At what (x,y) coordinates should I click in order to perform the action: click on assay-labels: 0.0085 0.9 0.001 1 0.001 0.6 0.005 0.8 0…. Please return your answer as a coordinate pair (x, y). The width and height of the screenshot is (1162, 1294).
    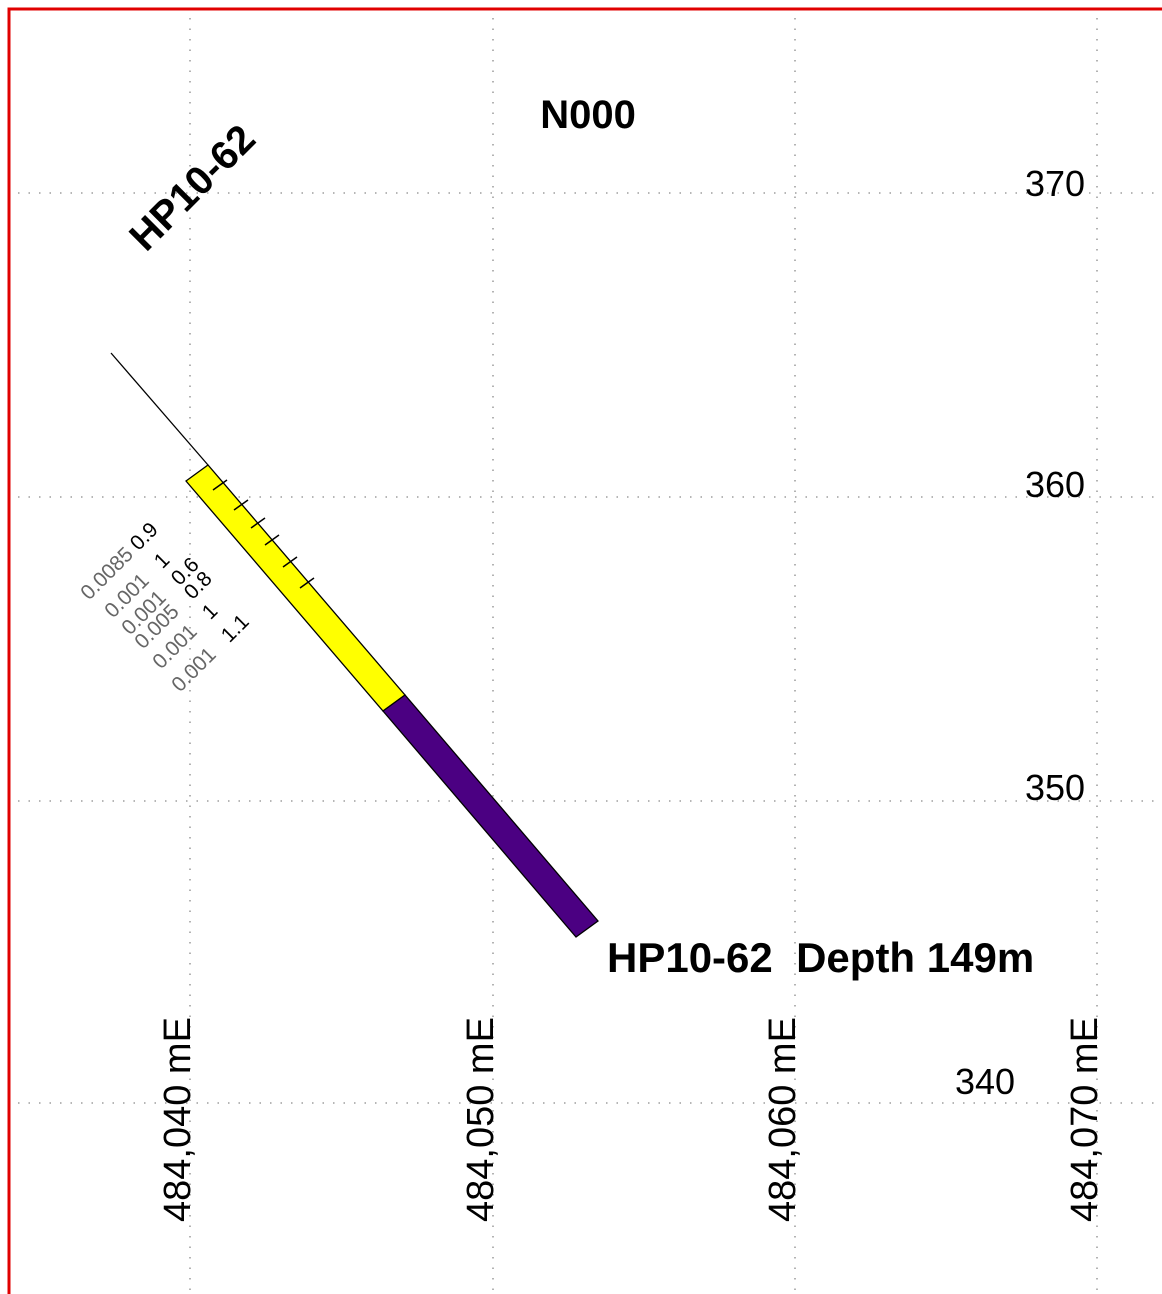
    Looking at the image, I should click on (164, 607).